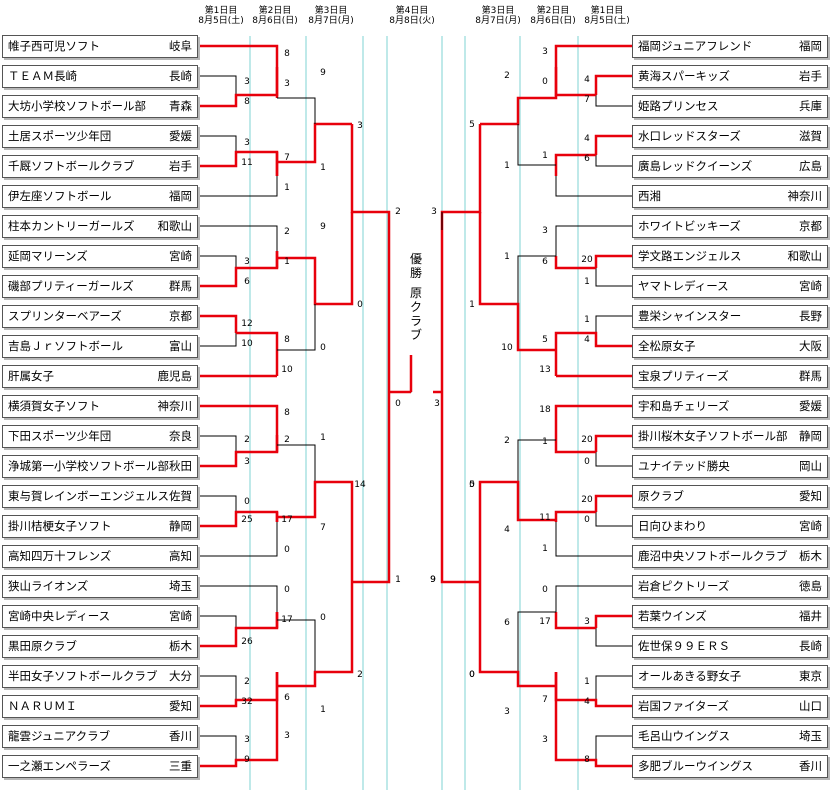 This screenshot has width=830, height=790. What do you see at coordinates (60, 436) in the screenshot?
I see `team-name: 下田スポーツ少年団` at bounding box center [60, 436].